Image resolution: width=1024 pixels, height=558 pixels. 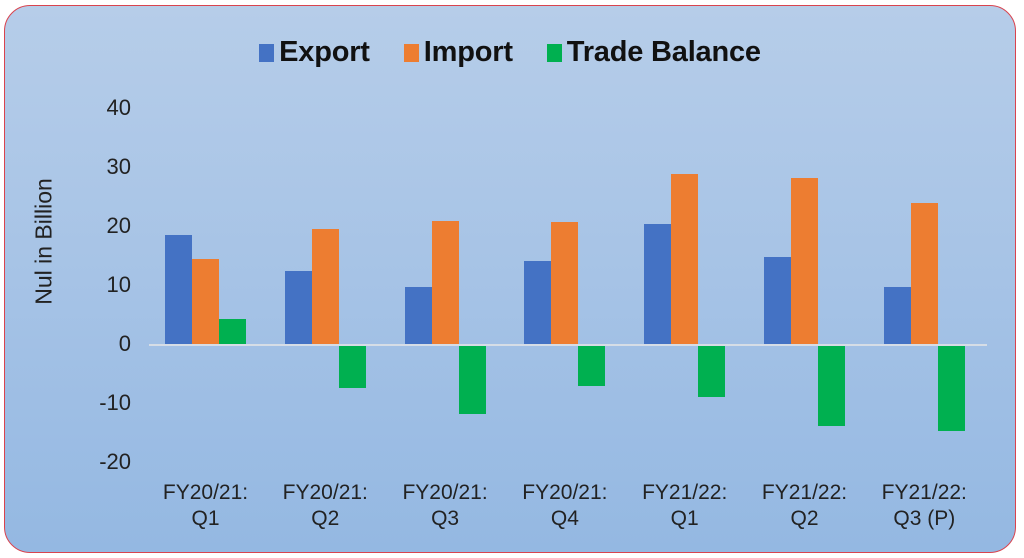 I want to click on legend-item-export: Export, so click(x=314, y=52).